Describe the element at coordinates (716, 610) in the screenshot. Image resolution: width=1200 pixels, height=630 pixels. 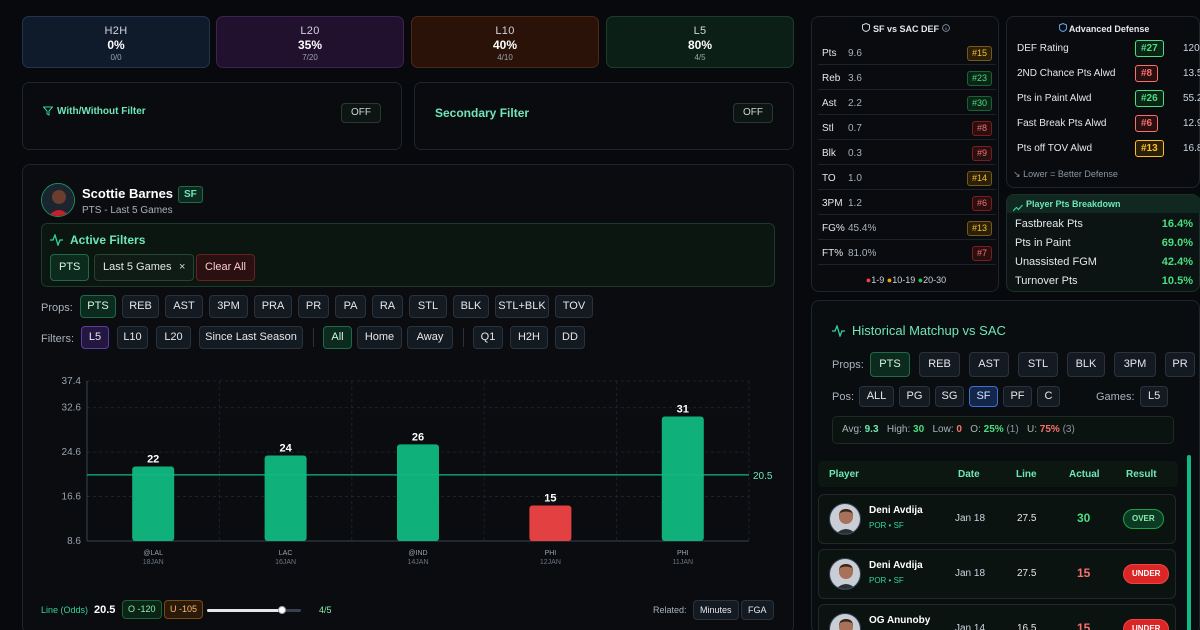
I see `related-minutes: Minutes` at that location.